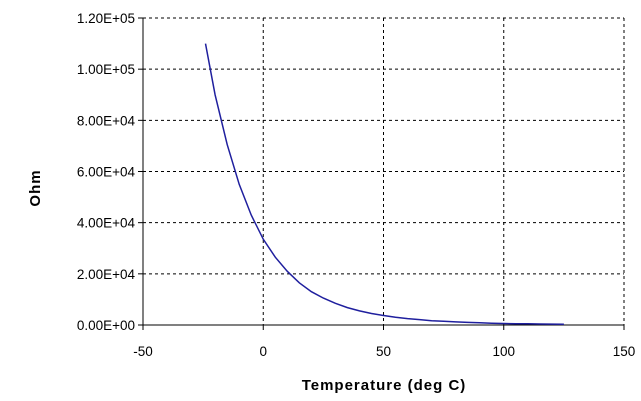 The height and width of the screenshot is (401, 641). What do you see at coordinates (106, 274) in the screenshot?
I see `y-tick-label: 2.00E+04` at bounding box center [106, 274].